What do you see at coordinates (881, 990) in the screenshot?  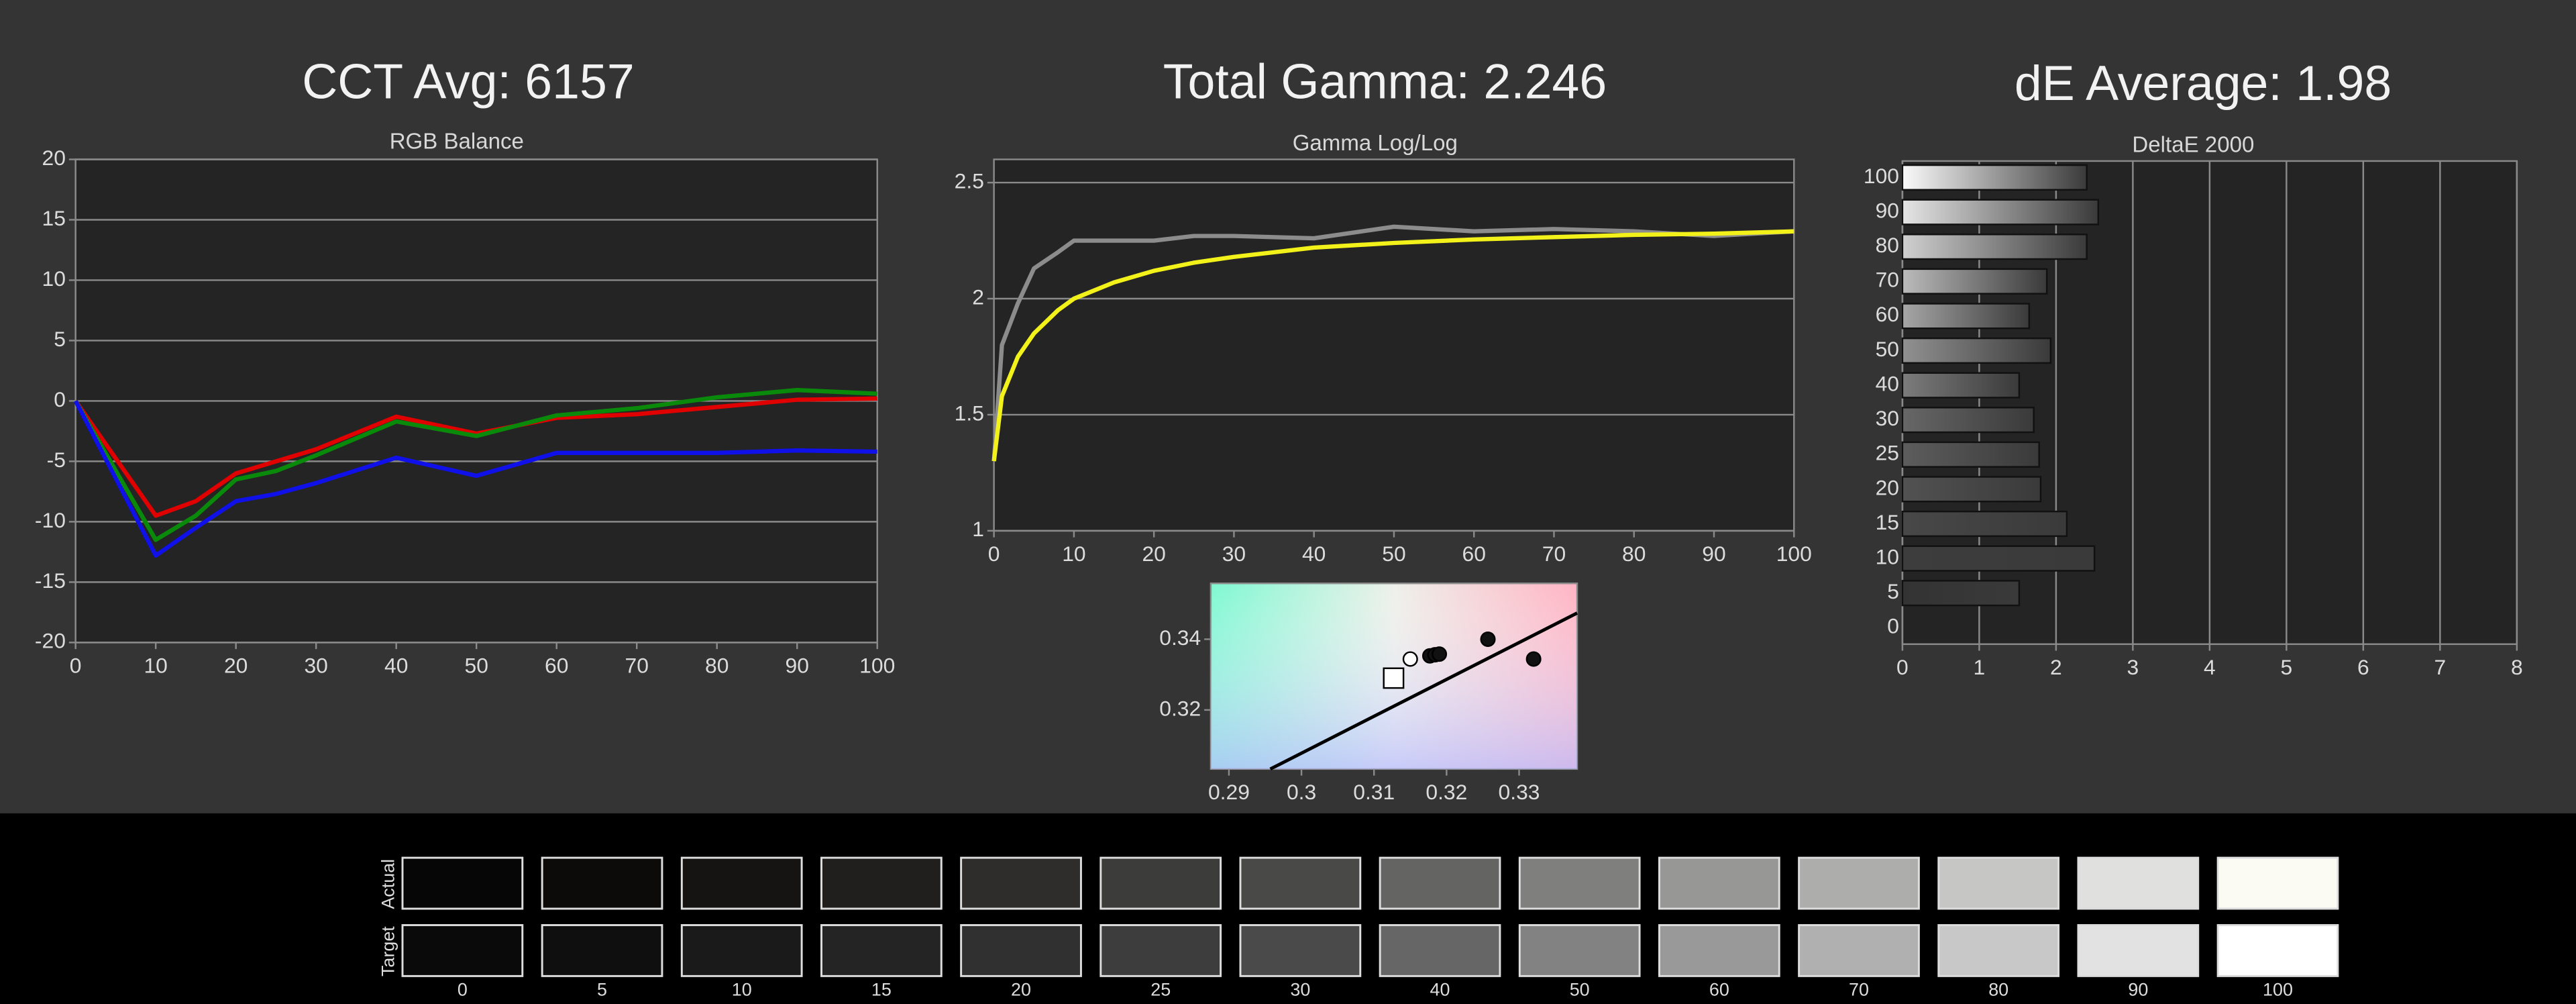 I see `swatch-label: 15` at bounding box center [881, 990].